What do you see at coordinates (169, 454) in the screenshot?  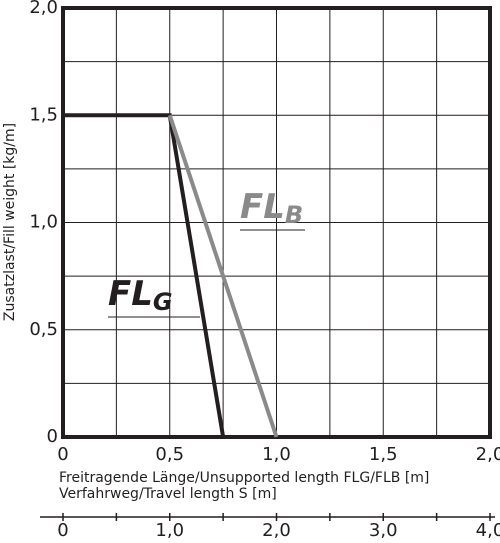 I see `x-tick-label: 0,5` at bounding box center [169, 454].